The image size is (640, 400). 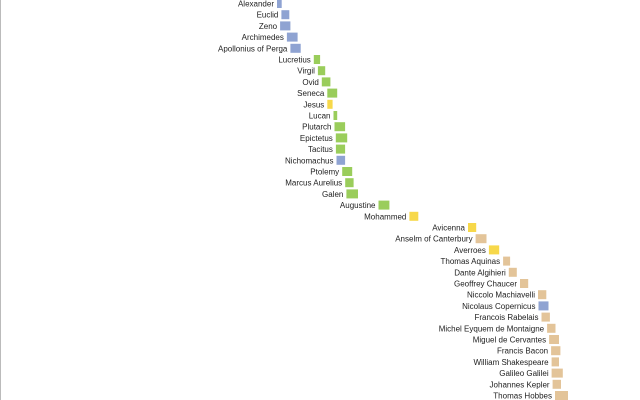 What do you see at coordinates (520, 384) in the screenshot?
I see `timeline-label: Johannes Kepler` at bounding box center [520, 384].